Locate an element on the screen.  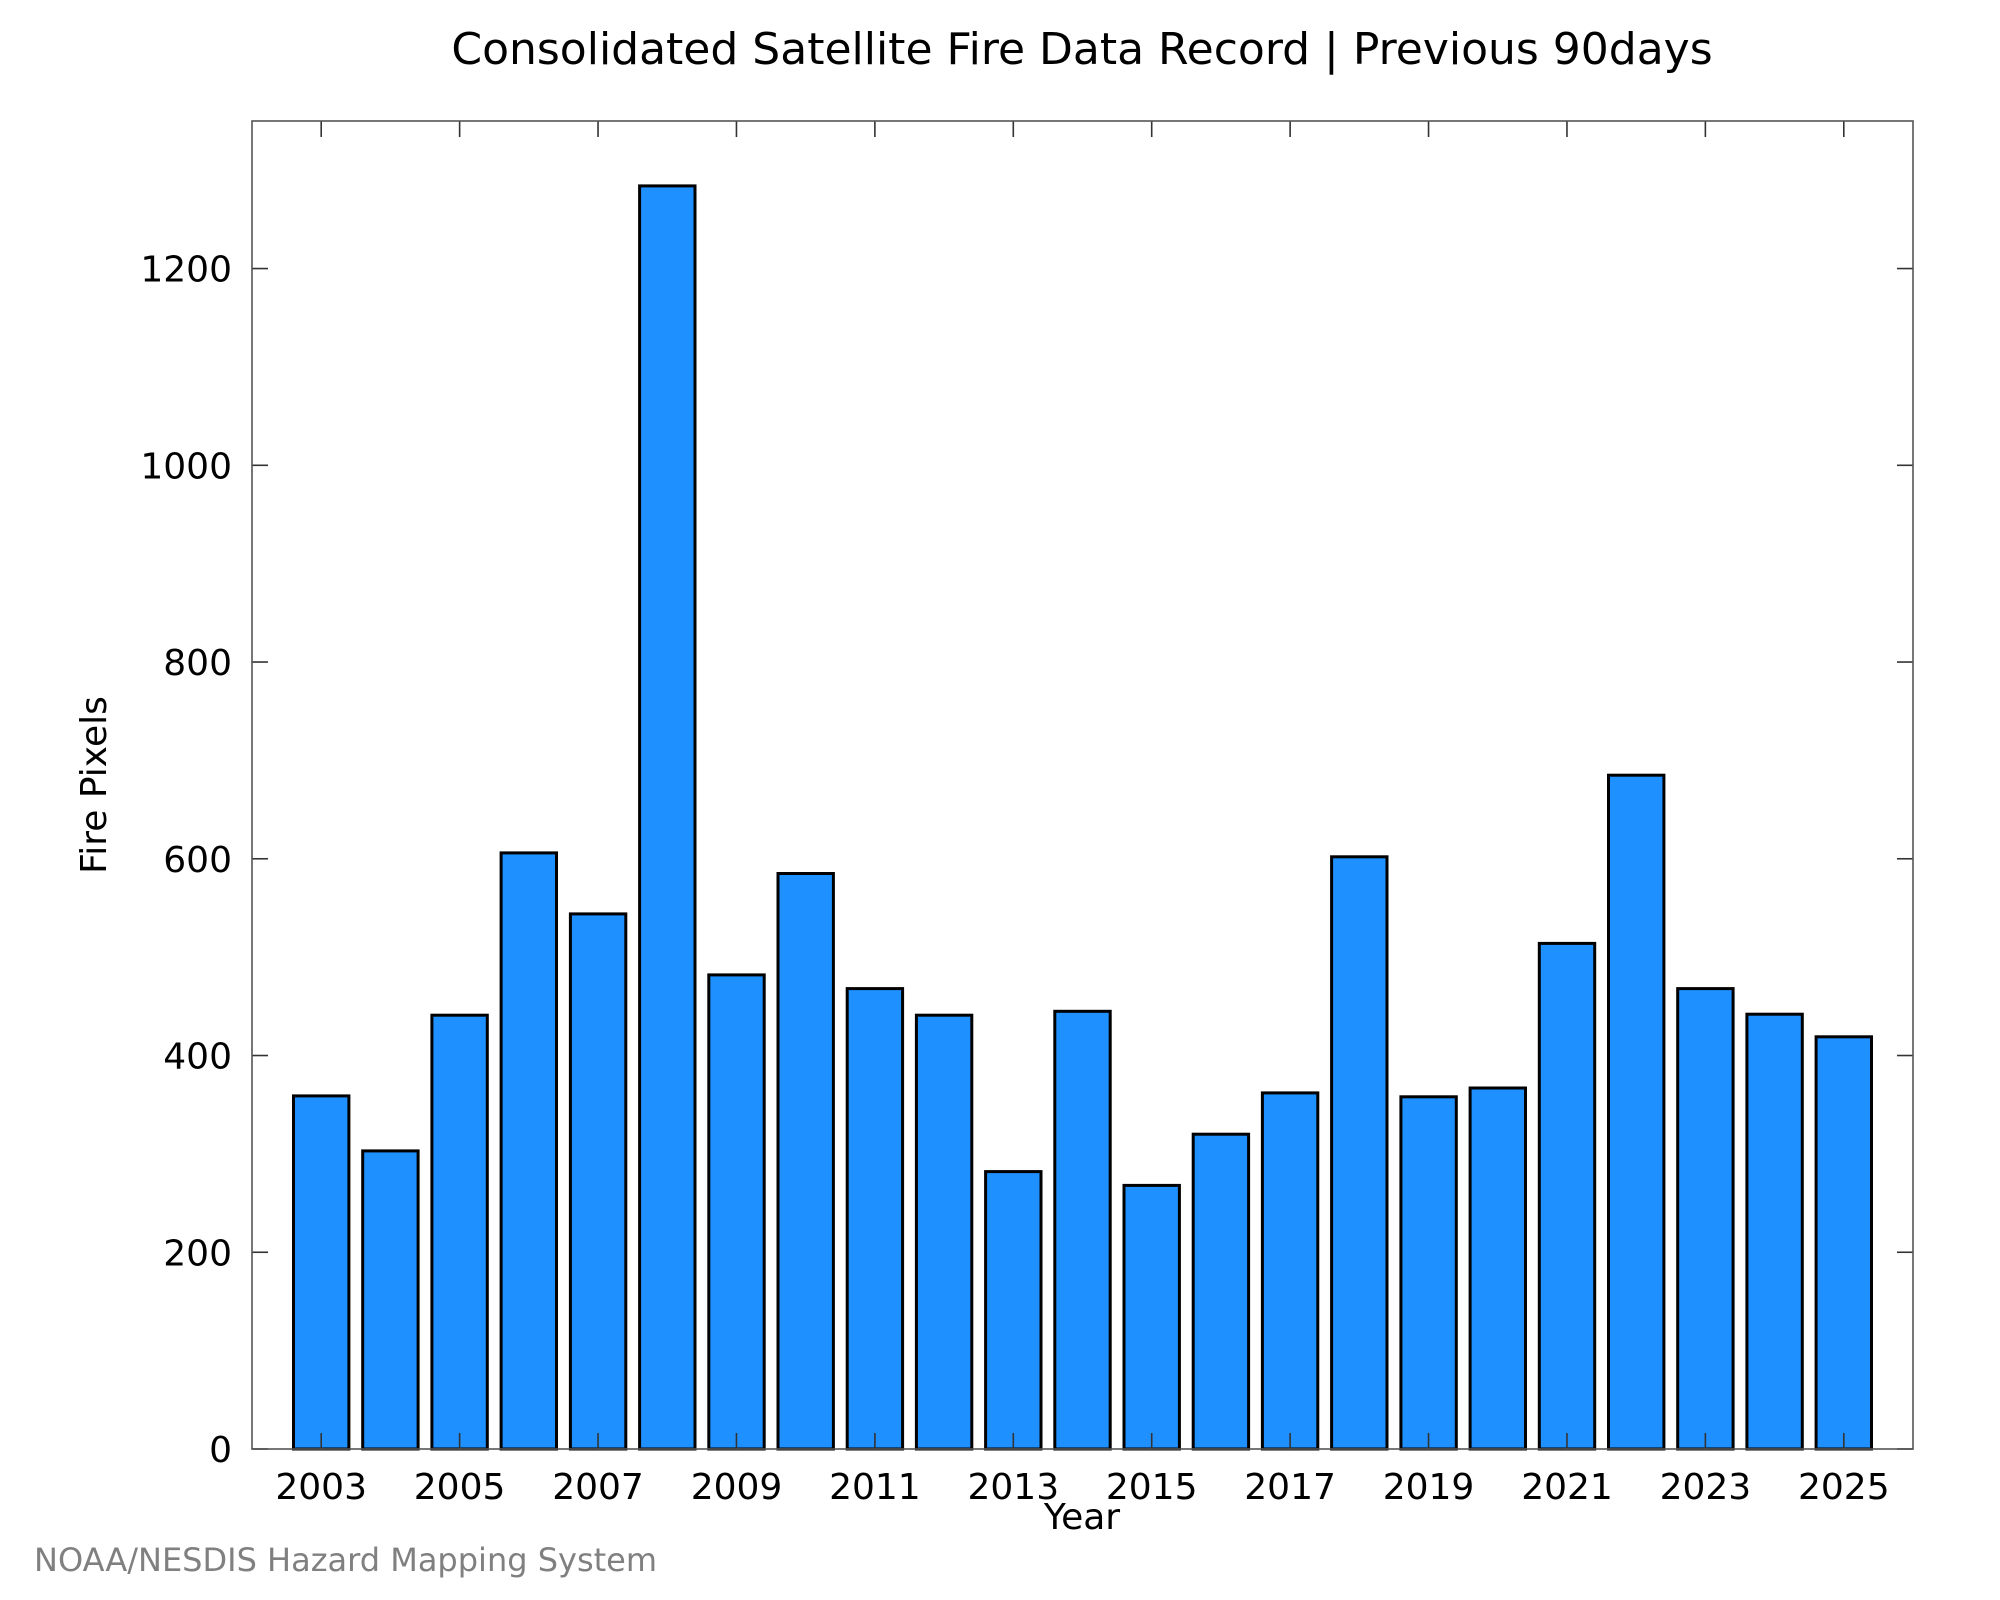
bar-2023 is located at coordinates (1705, 1219).